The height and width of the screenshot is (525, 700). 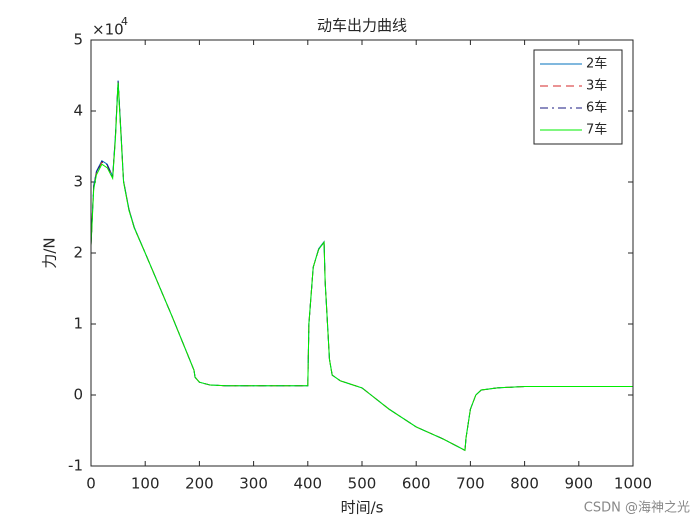 I want to click on legend-box, so click(x=578, y=97).